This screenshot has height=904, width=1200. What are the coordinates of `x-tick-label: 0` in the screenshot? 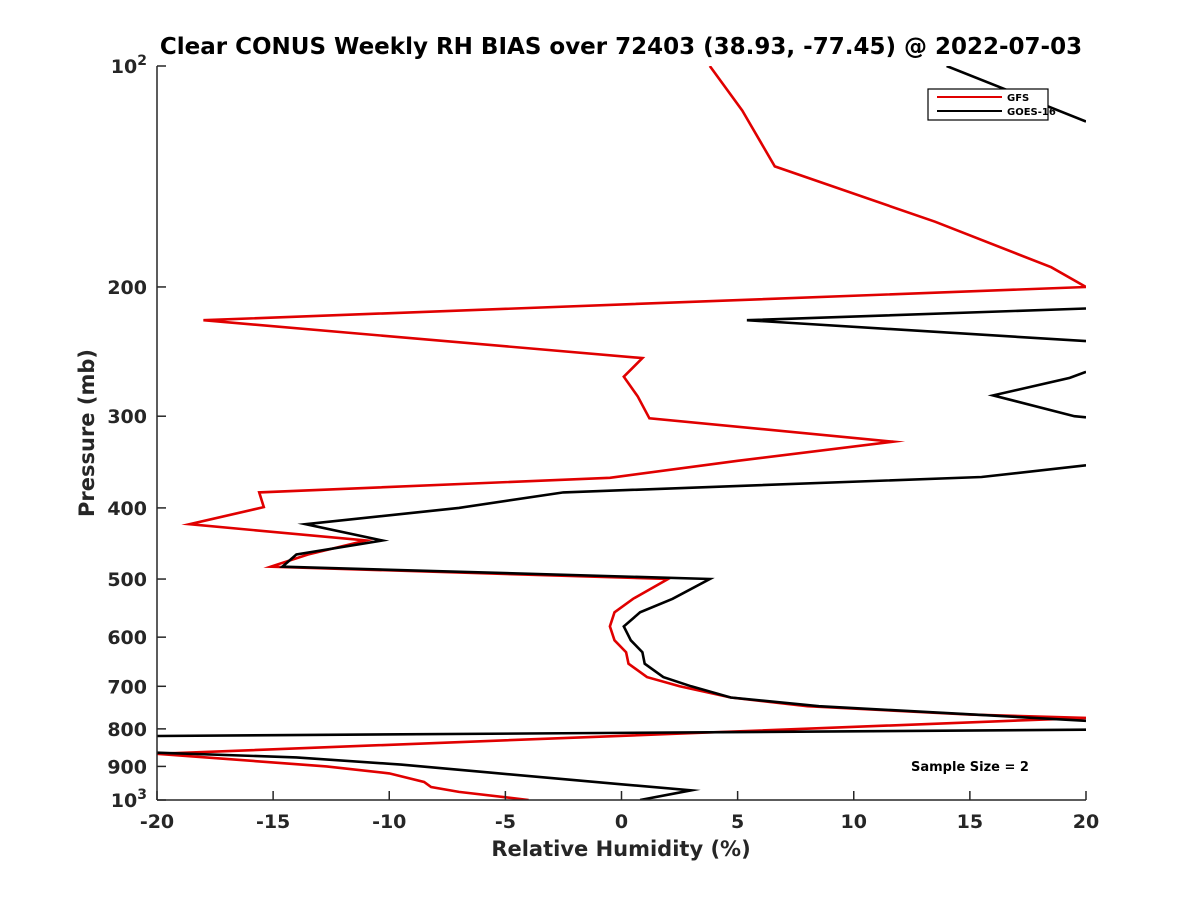 It's located at (621, 822).